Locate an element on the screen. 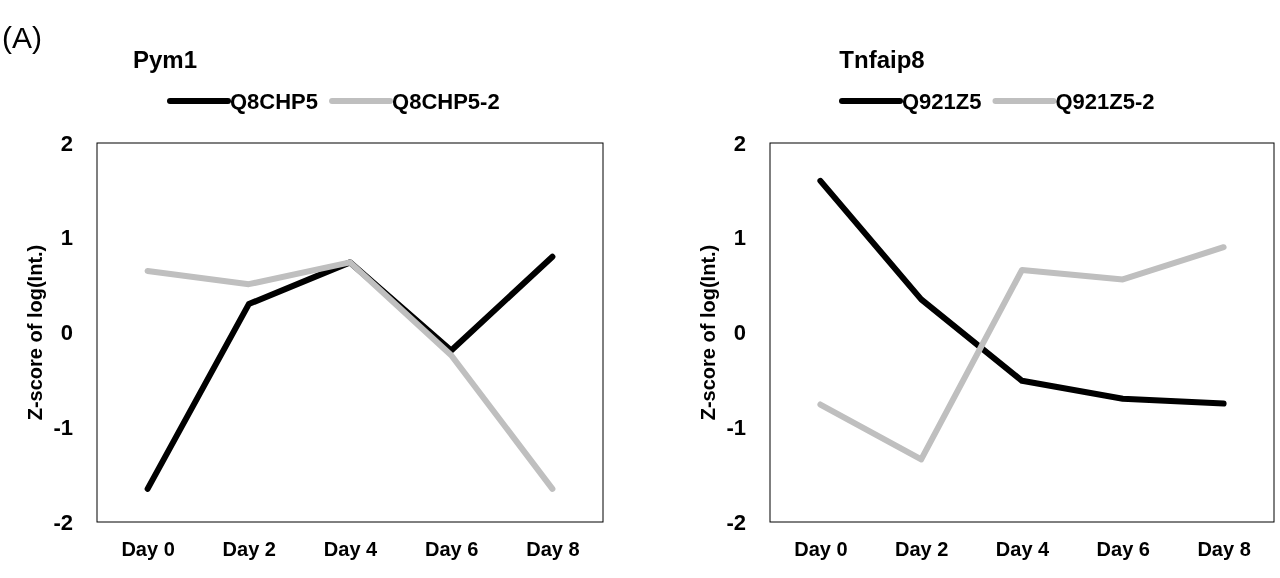  legend-label: Q8CHP5-2 is located at coordinates (446, 101).